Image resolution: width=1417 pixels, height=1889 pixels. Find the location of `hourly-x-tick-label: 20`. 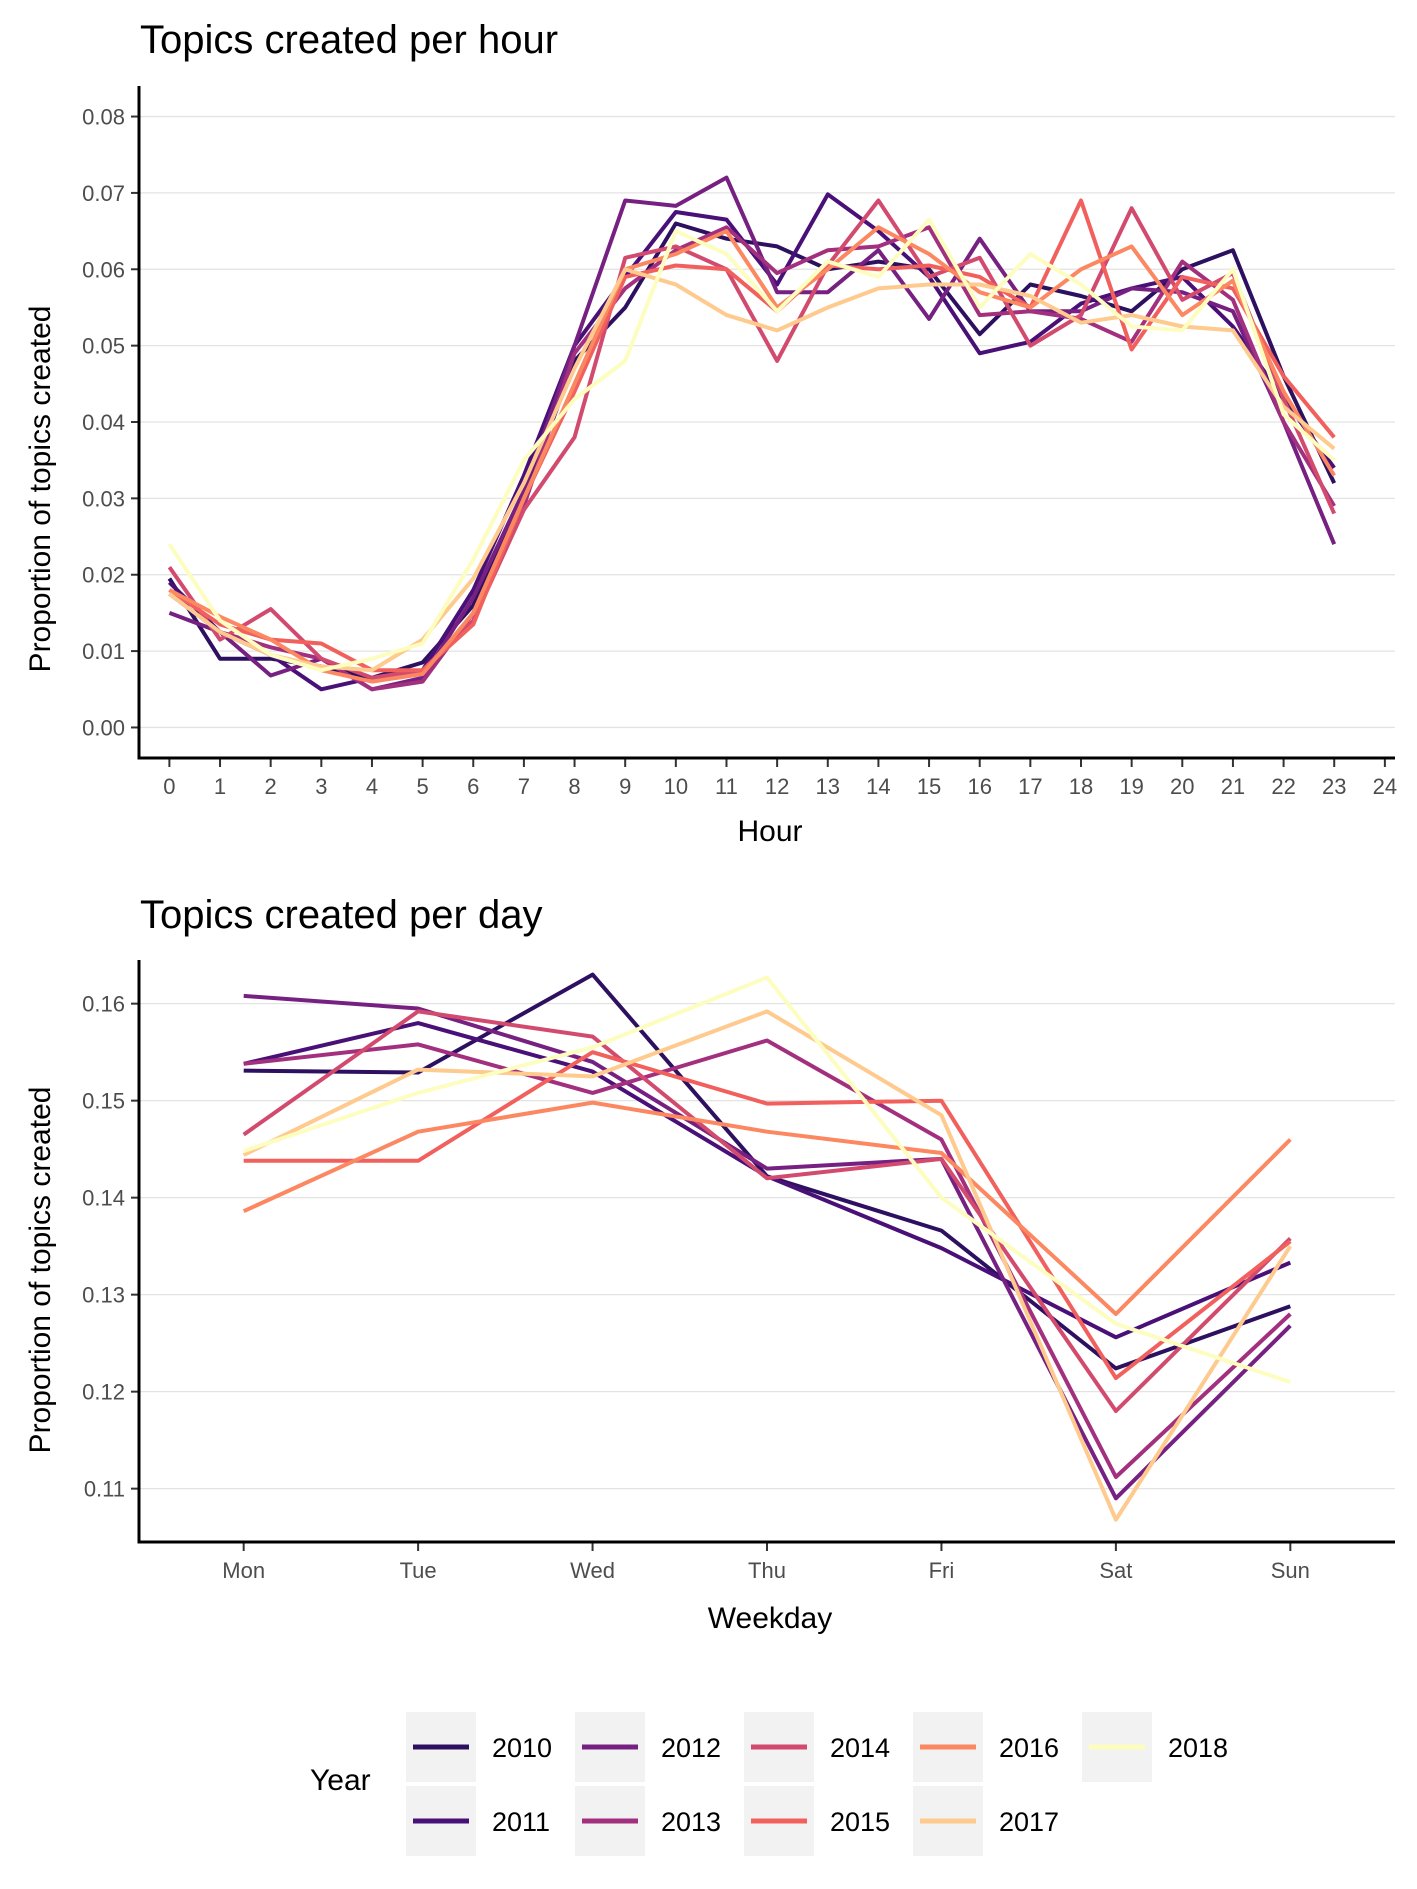

hourly-x-tick-label: 20 is located at coordinates (1182, 786).